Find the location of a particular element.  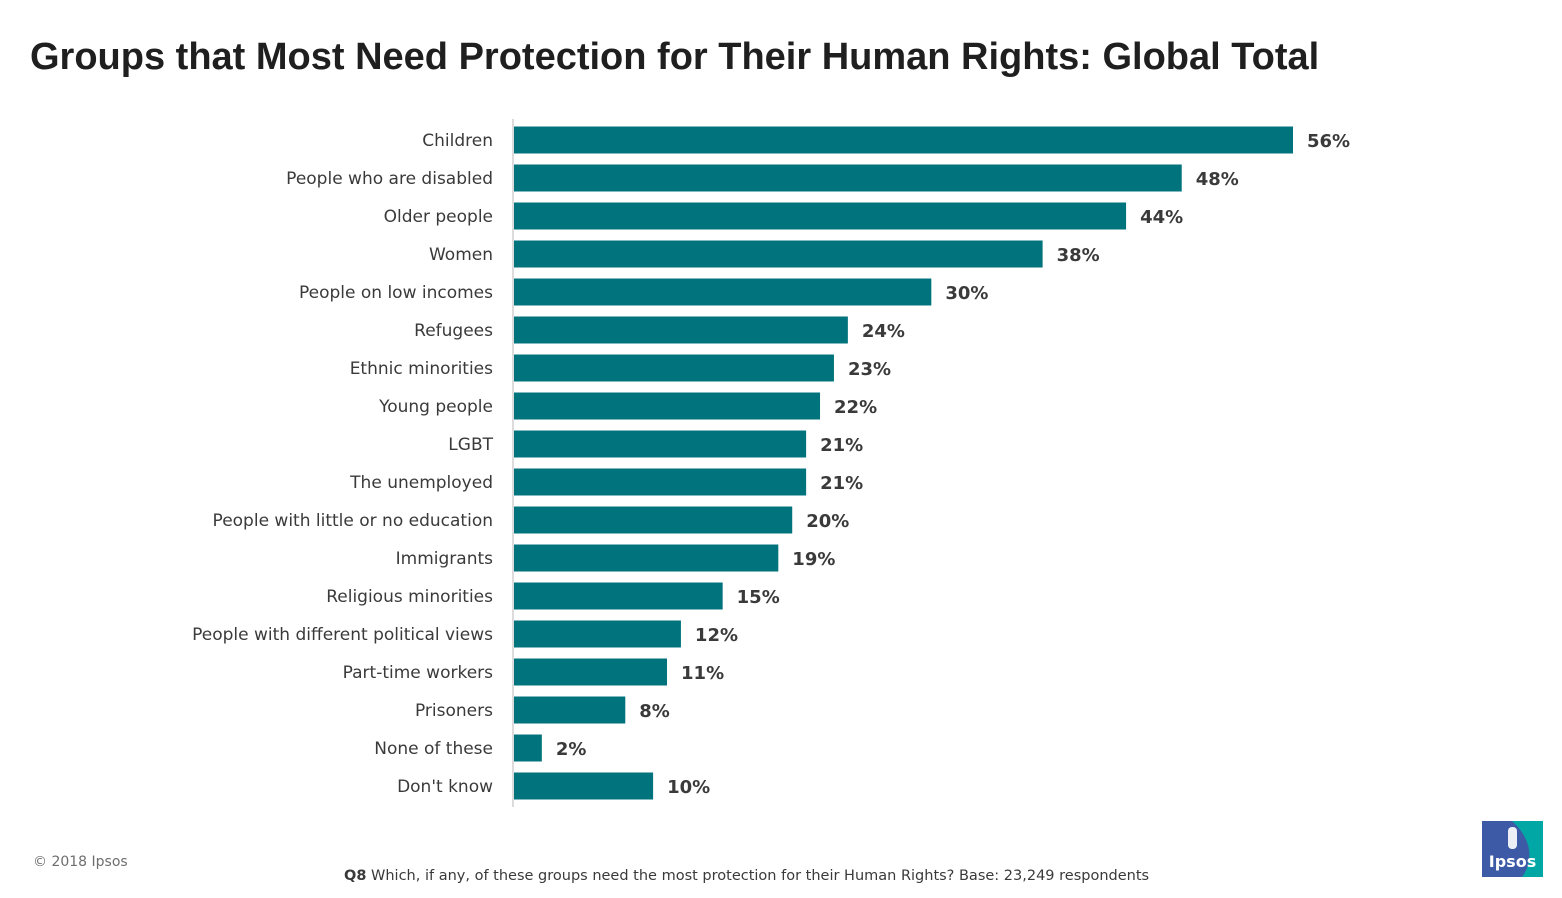

copyright-text: © 2018 Ipsos is located at coordinates (80, 862).